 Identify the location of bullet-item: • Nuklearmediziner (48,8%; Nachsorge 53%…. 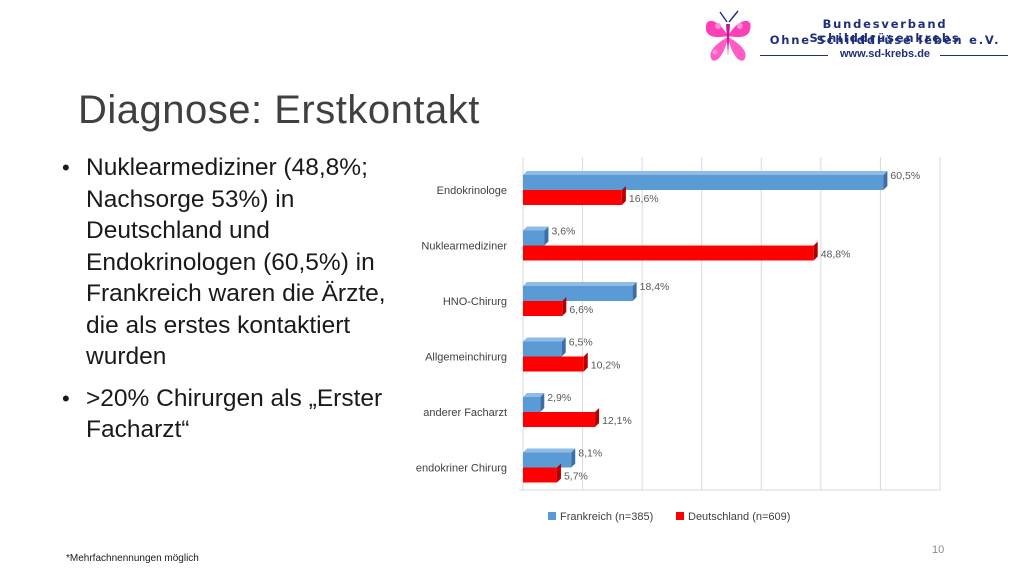
(230, 262).